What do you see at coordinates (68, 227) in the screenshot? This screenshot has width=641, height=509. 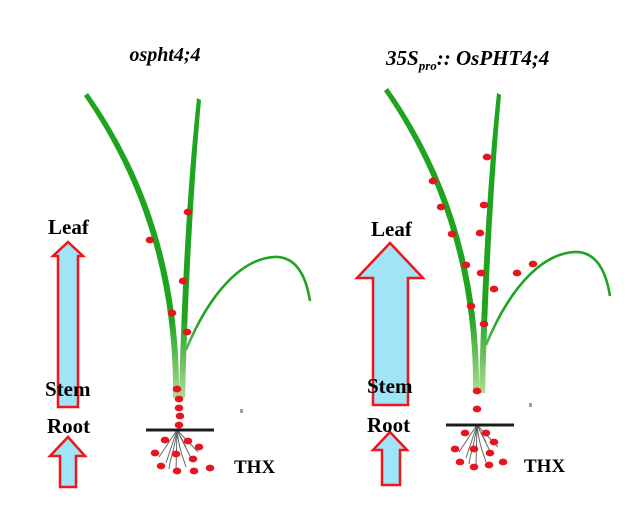 I see `leaf-label-left: Leaf` at bounding box center [68, 227].